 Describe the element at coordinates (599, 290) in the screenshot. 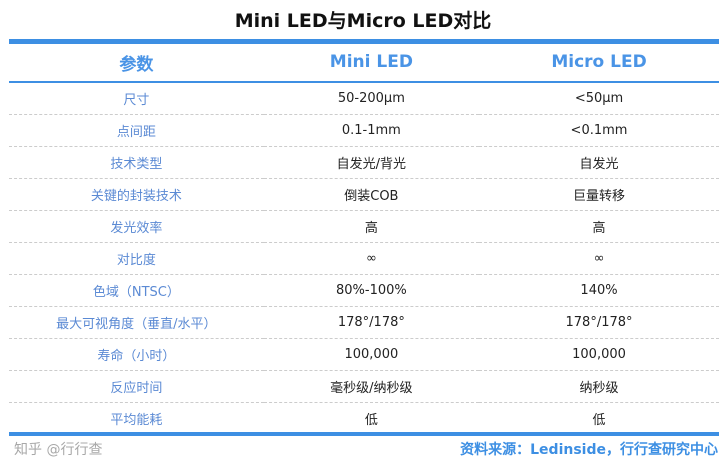

I see `micro-led-cell: 140%` at that location.